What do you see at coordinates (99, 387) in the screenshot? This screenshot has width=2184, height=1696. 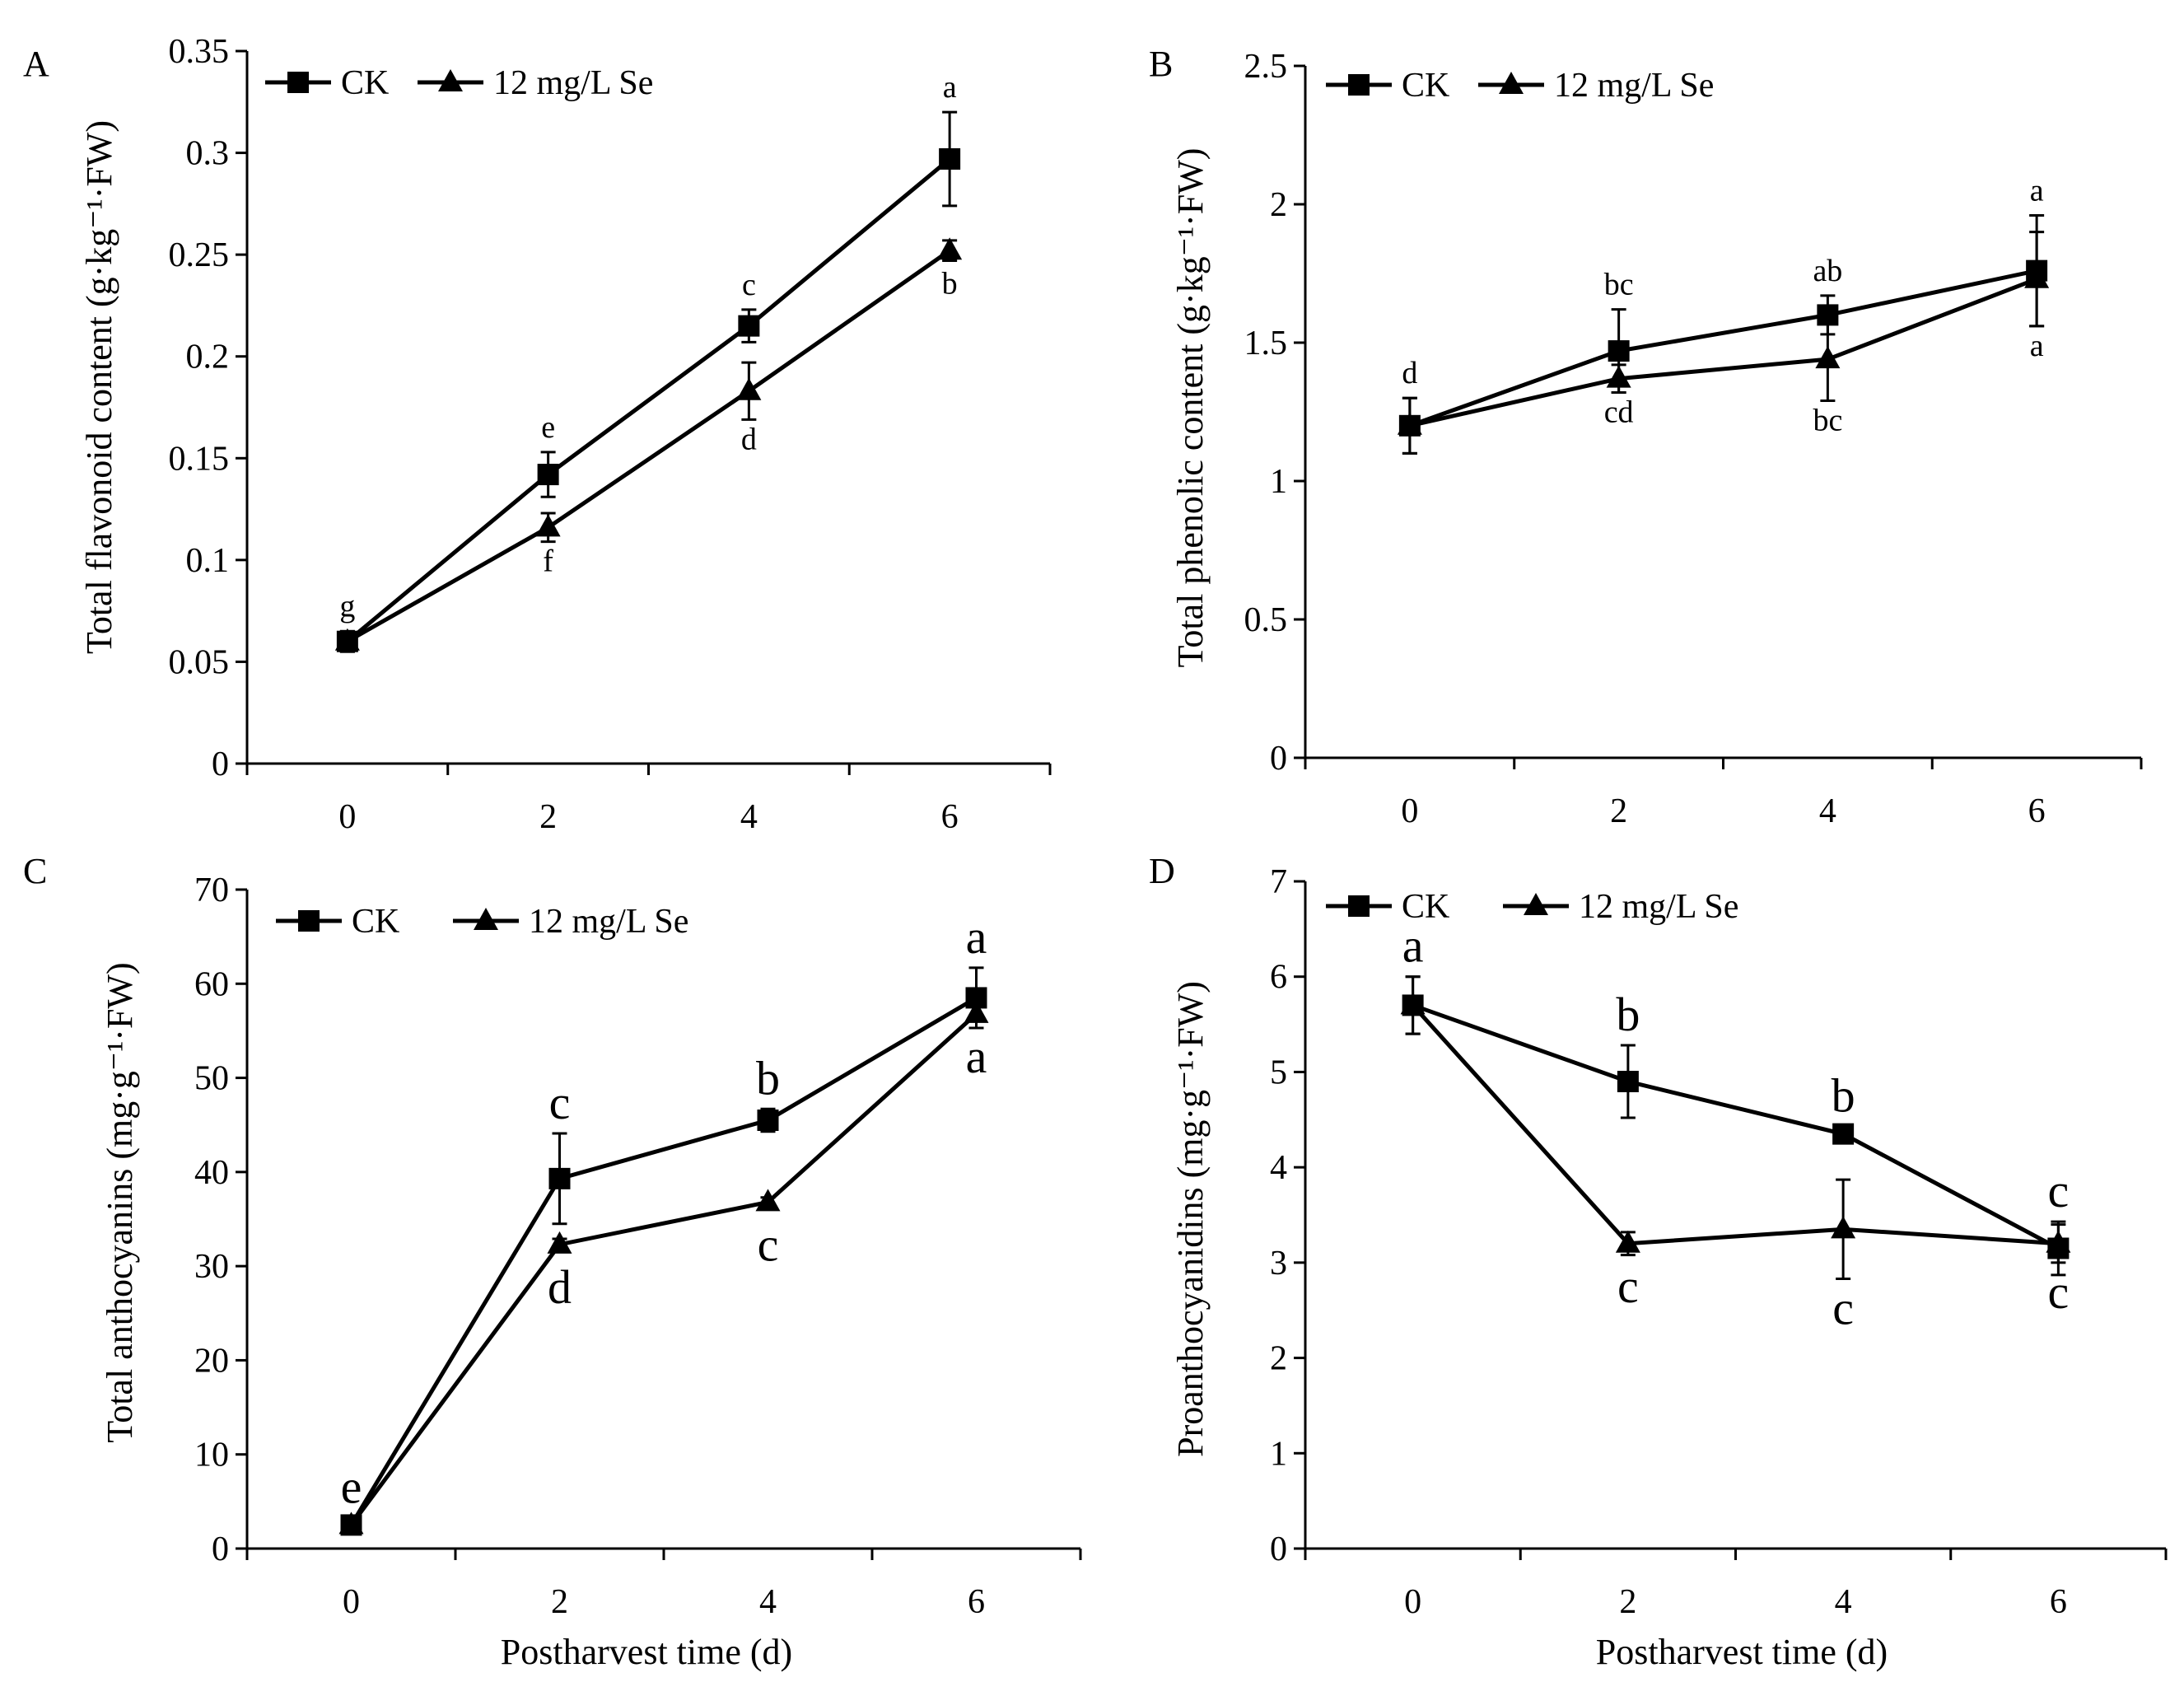 I see `panel-a-y-axis-label: Total flavonoid content (g·kg⁻¹·FW)` at bounding box center [99, 387].